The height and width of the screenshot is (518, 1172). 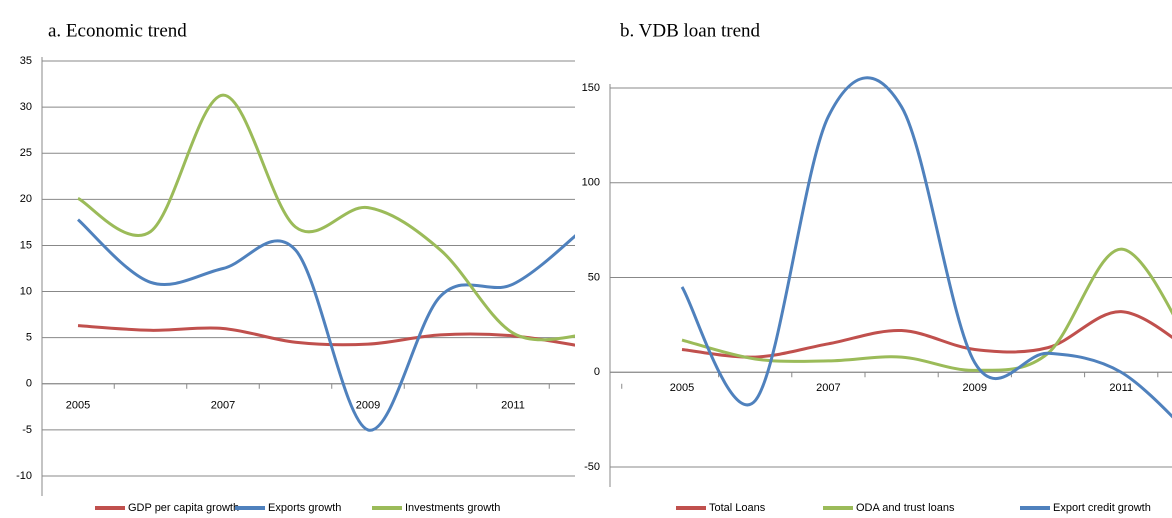 What do you see at coordinates (690, 30) in the screenshot?
I see `chart-title: b. VDB loan trend` at bounding box center [690, 30].